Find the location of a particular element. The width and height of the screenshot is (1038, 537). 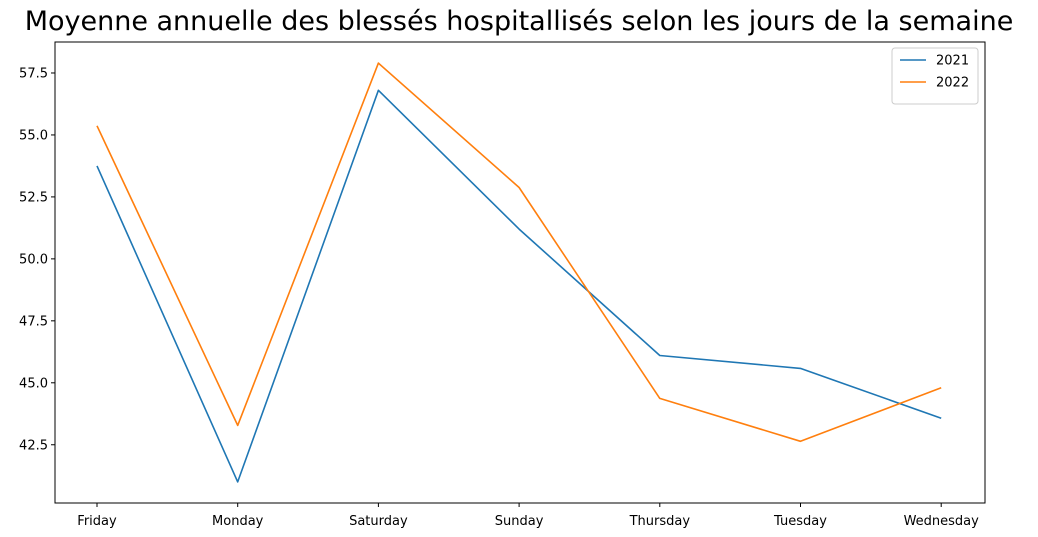

legend-label-2022: 2022 is located at coordinates (952, 83).